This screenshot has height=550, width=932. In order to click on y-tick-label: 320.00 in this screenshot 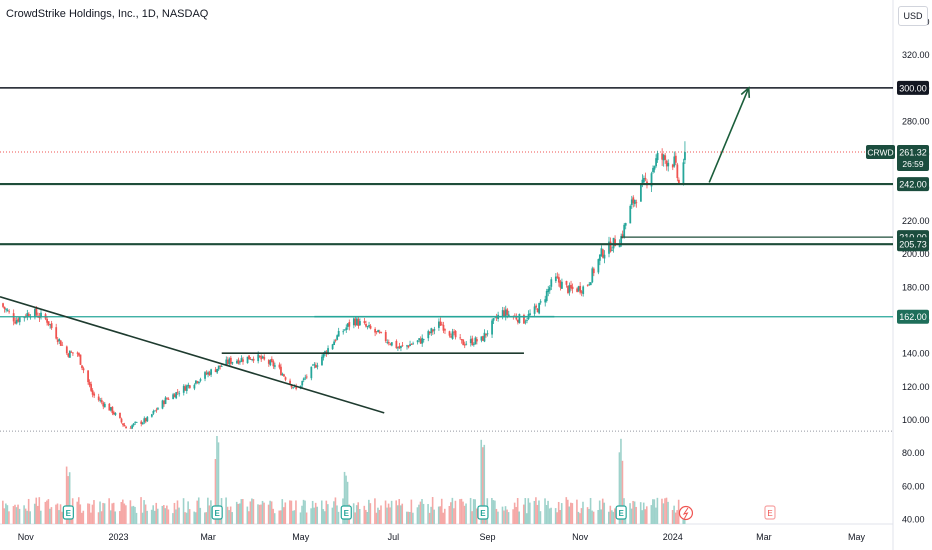, I will do `click(916, 55)`.